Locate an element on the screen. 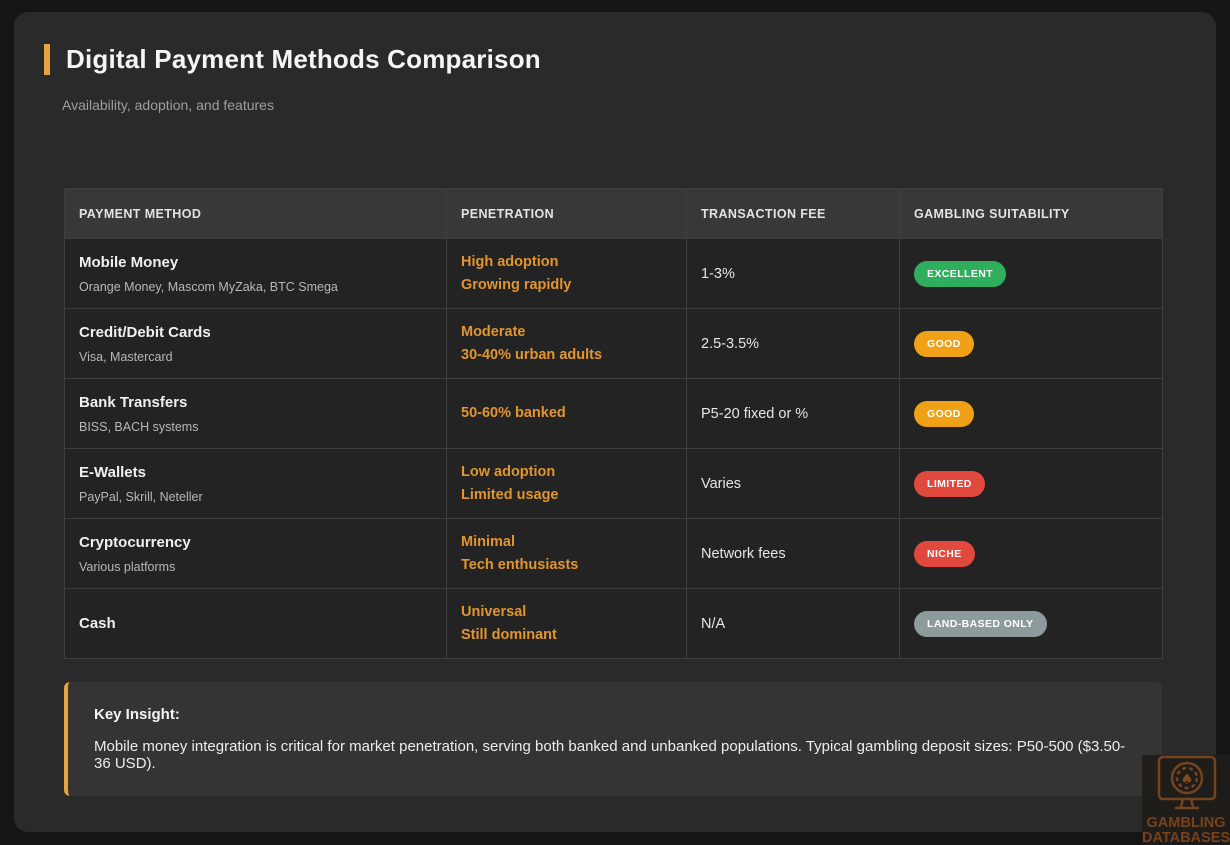 The height and width of the screenshot is (845, 1230). payment-method-cell: E-Wallets PayPal, Skrill, Neteller is located at coordinates (255, 483).